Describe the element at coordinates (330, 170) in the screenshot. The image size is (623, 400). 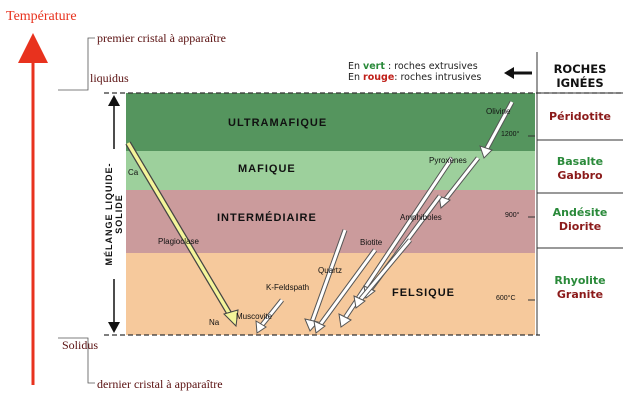
I see `zone-mafique` at that location.